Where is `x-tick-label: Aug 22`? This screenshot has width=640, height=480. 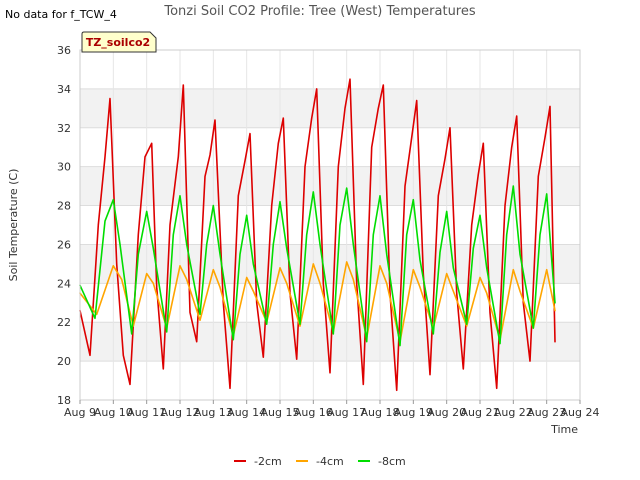 x-tick-label: Aug 22 is located at coordinates (513, 412).